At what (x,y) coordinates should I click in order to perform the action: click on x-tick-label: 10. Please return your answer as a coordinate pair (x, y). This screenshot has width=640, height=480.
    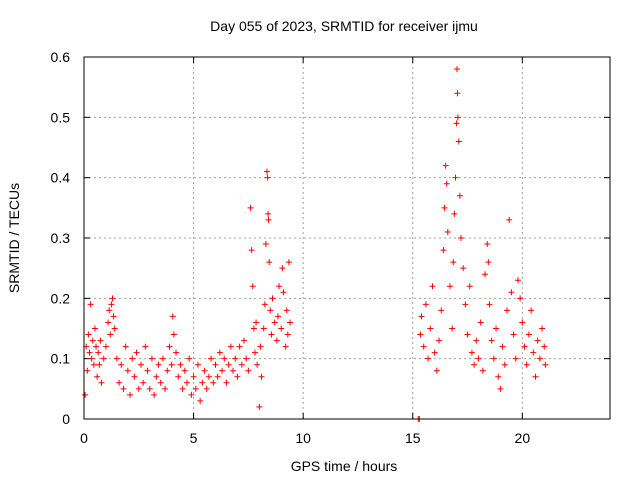
    Looking at the image, I should click on (303, 438).